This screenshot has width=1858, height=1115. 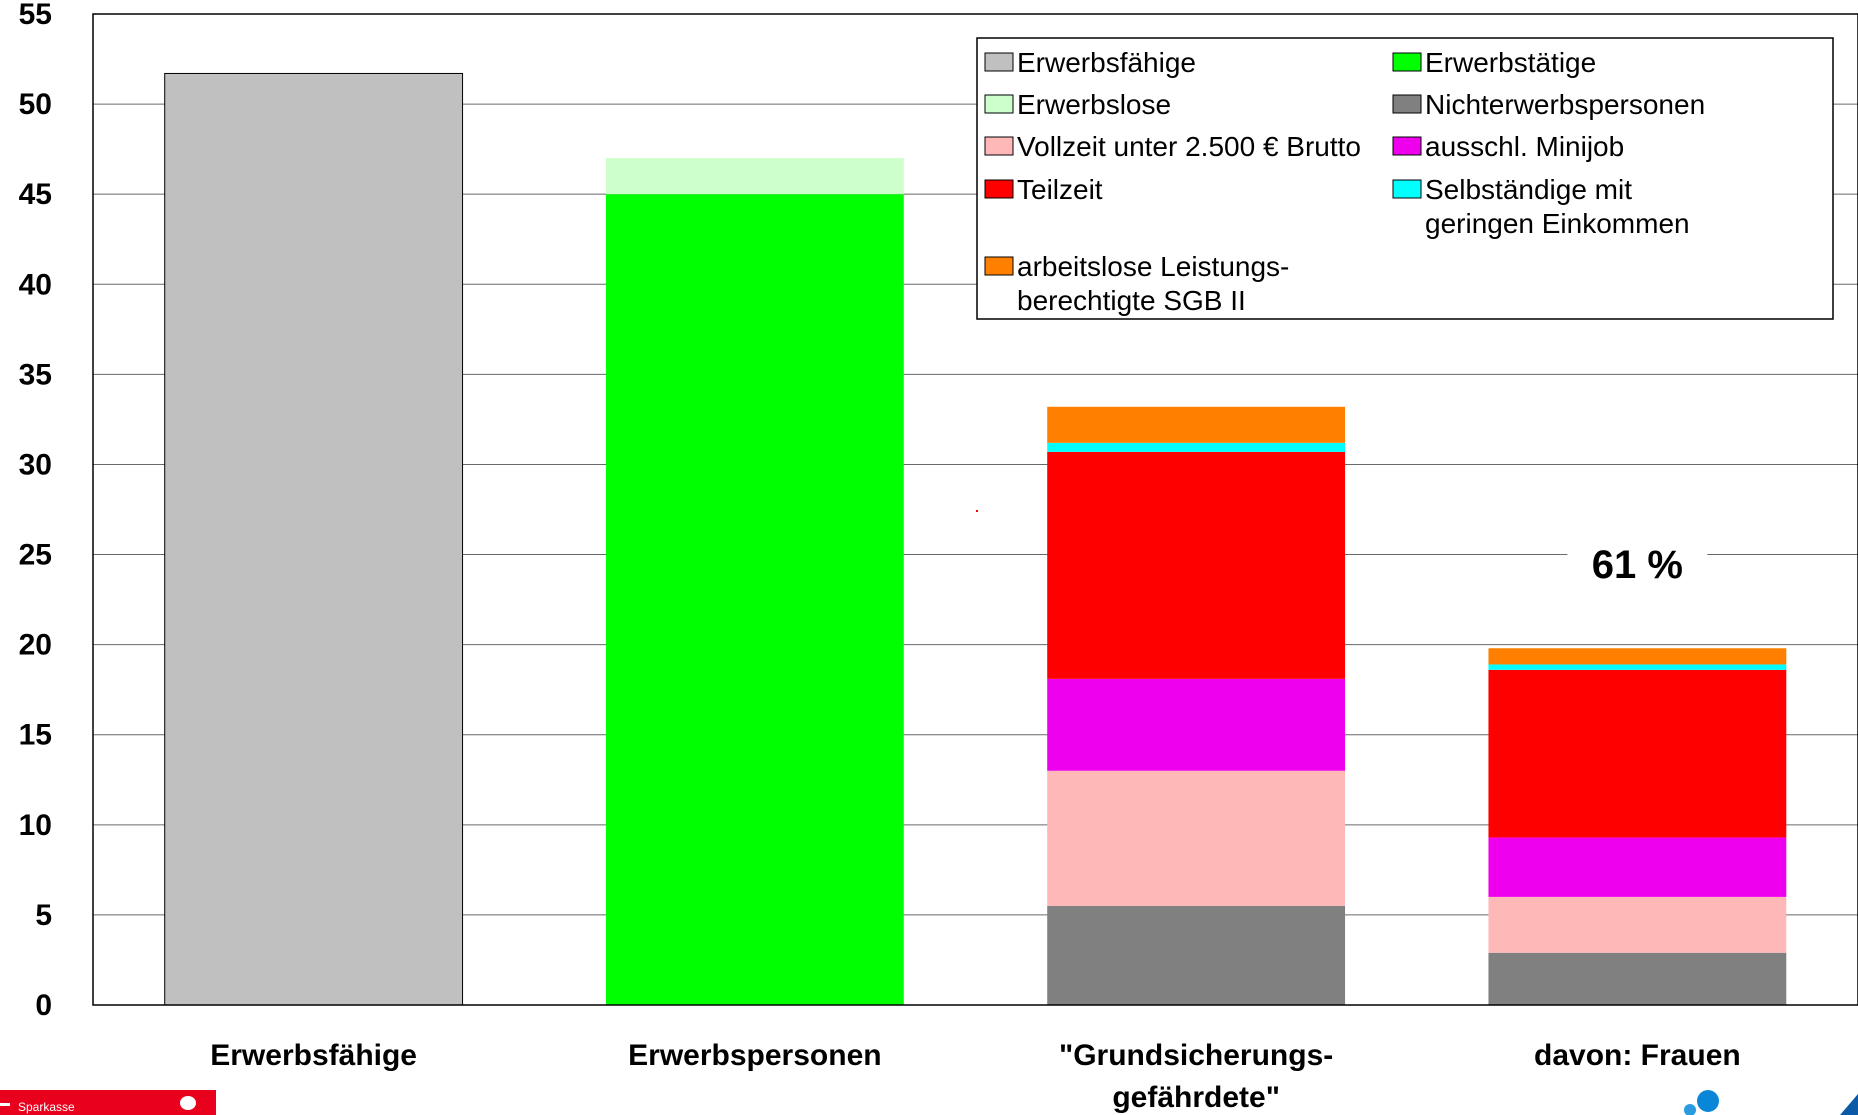 I want to click on y-axis-tick-labels: 0 5 10 15 20 25 30 35 40 45 50 55, so click(x=35, y=511).